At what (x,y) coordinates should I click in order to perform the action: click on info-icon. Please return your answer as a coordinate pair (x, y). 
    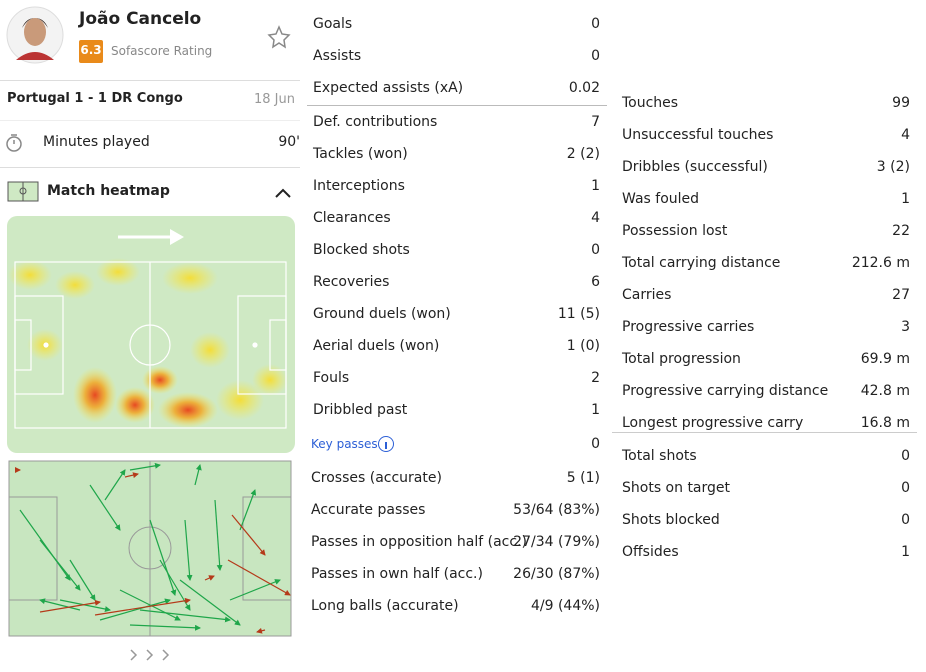
    Looking at the image, I should click on (386, 444).